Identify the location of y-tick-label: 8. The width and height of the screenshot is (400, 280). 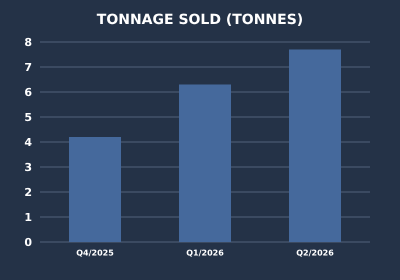
(28, 42).